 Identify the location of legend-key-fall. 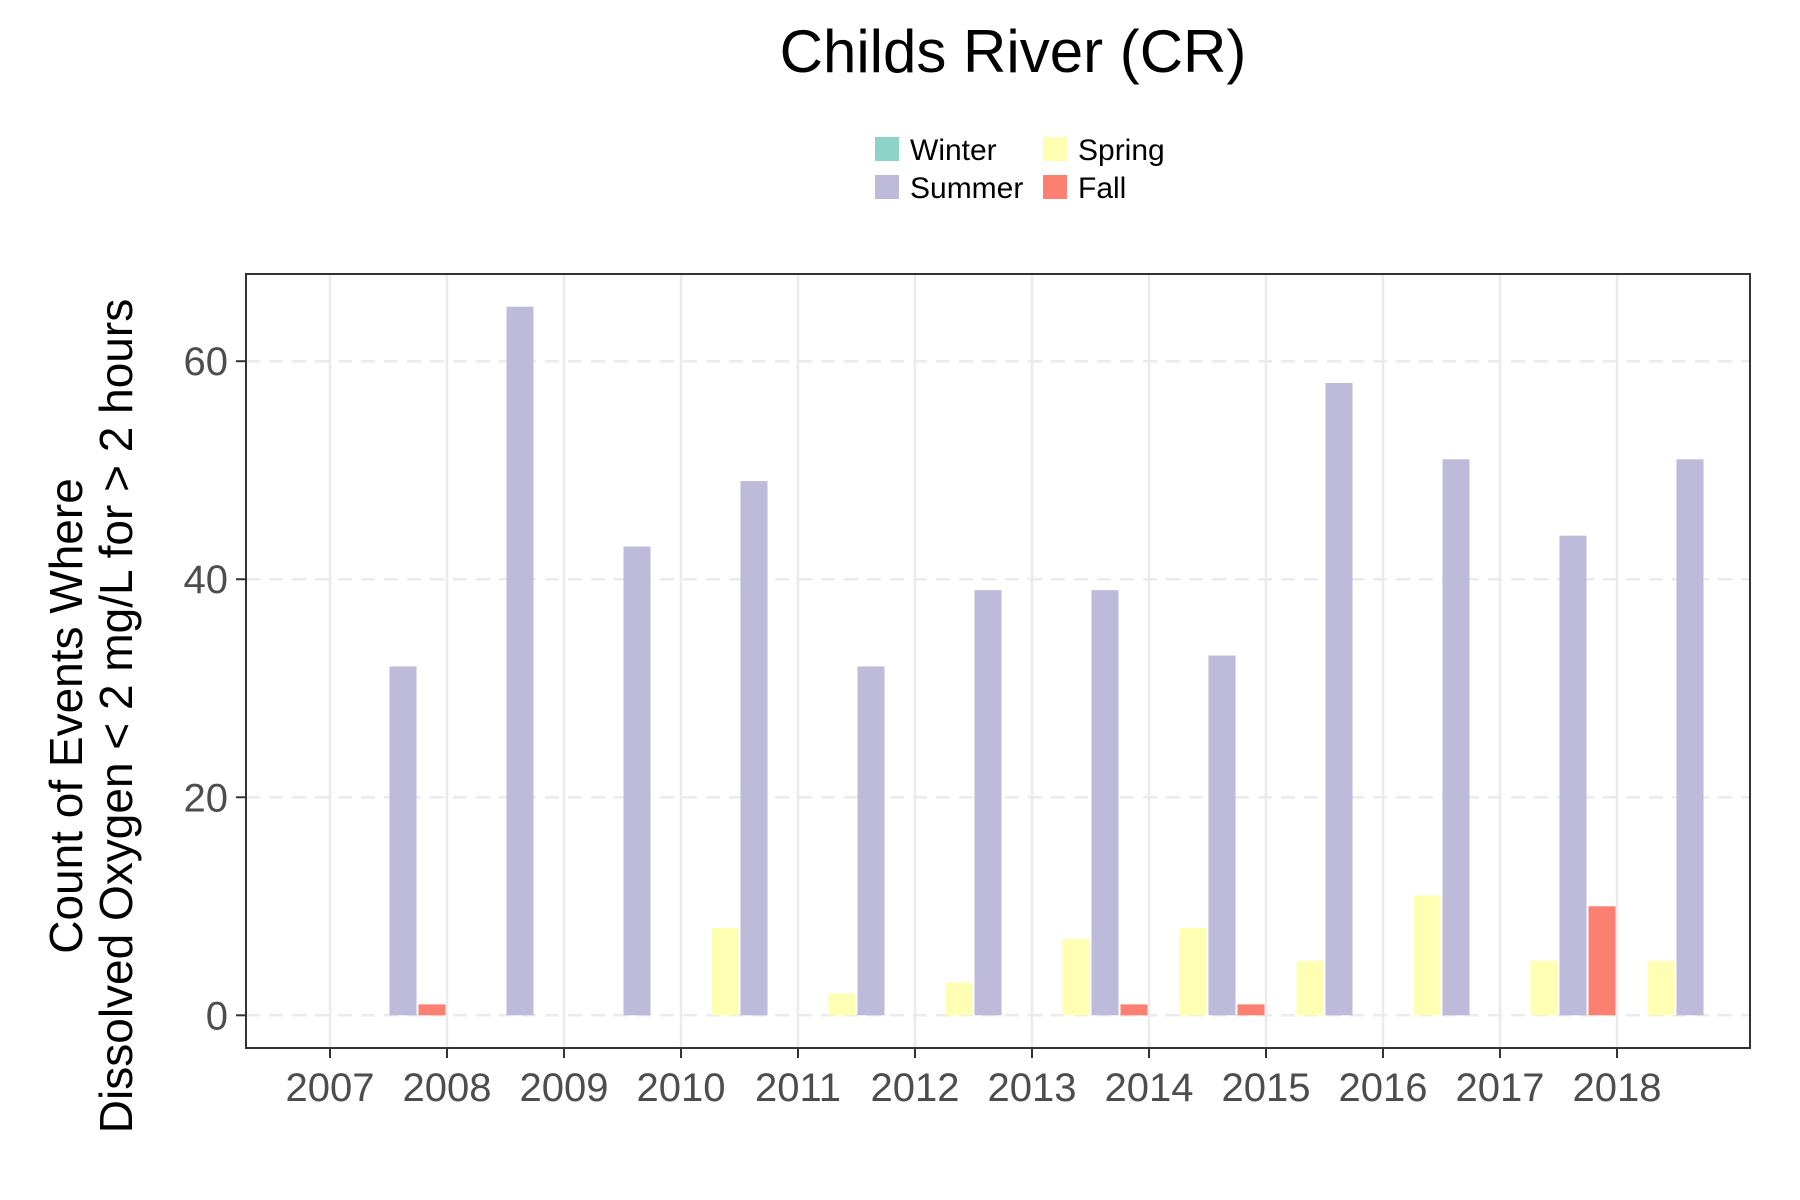
(1055, 187).